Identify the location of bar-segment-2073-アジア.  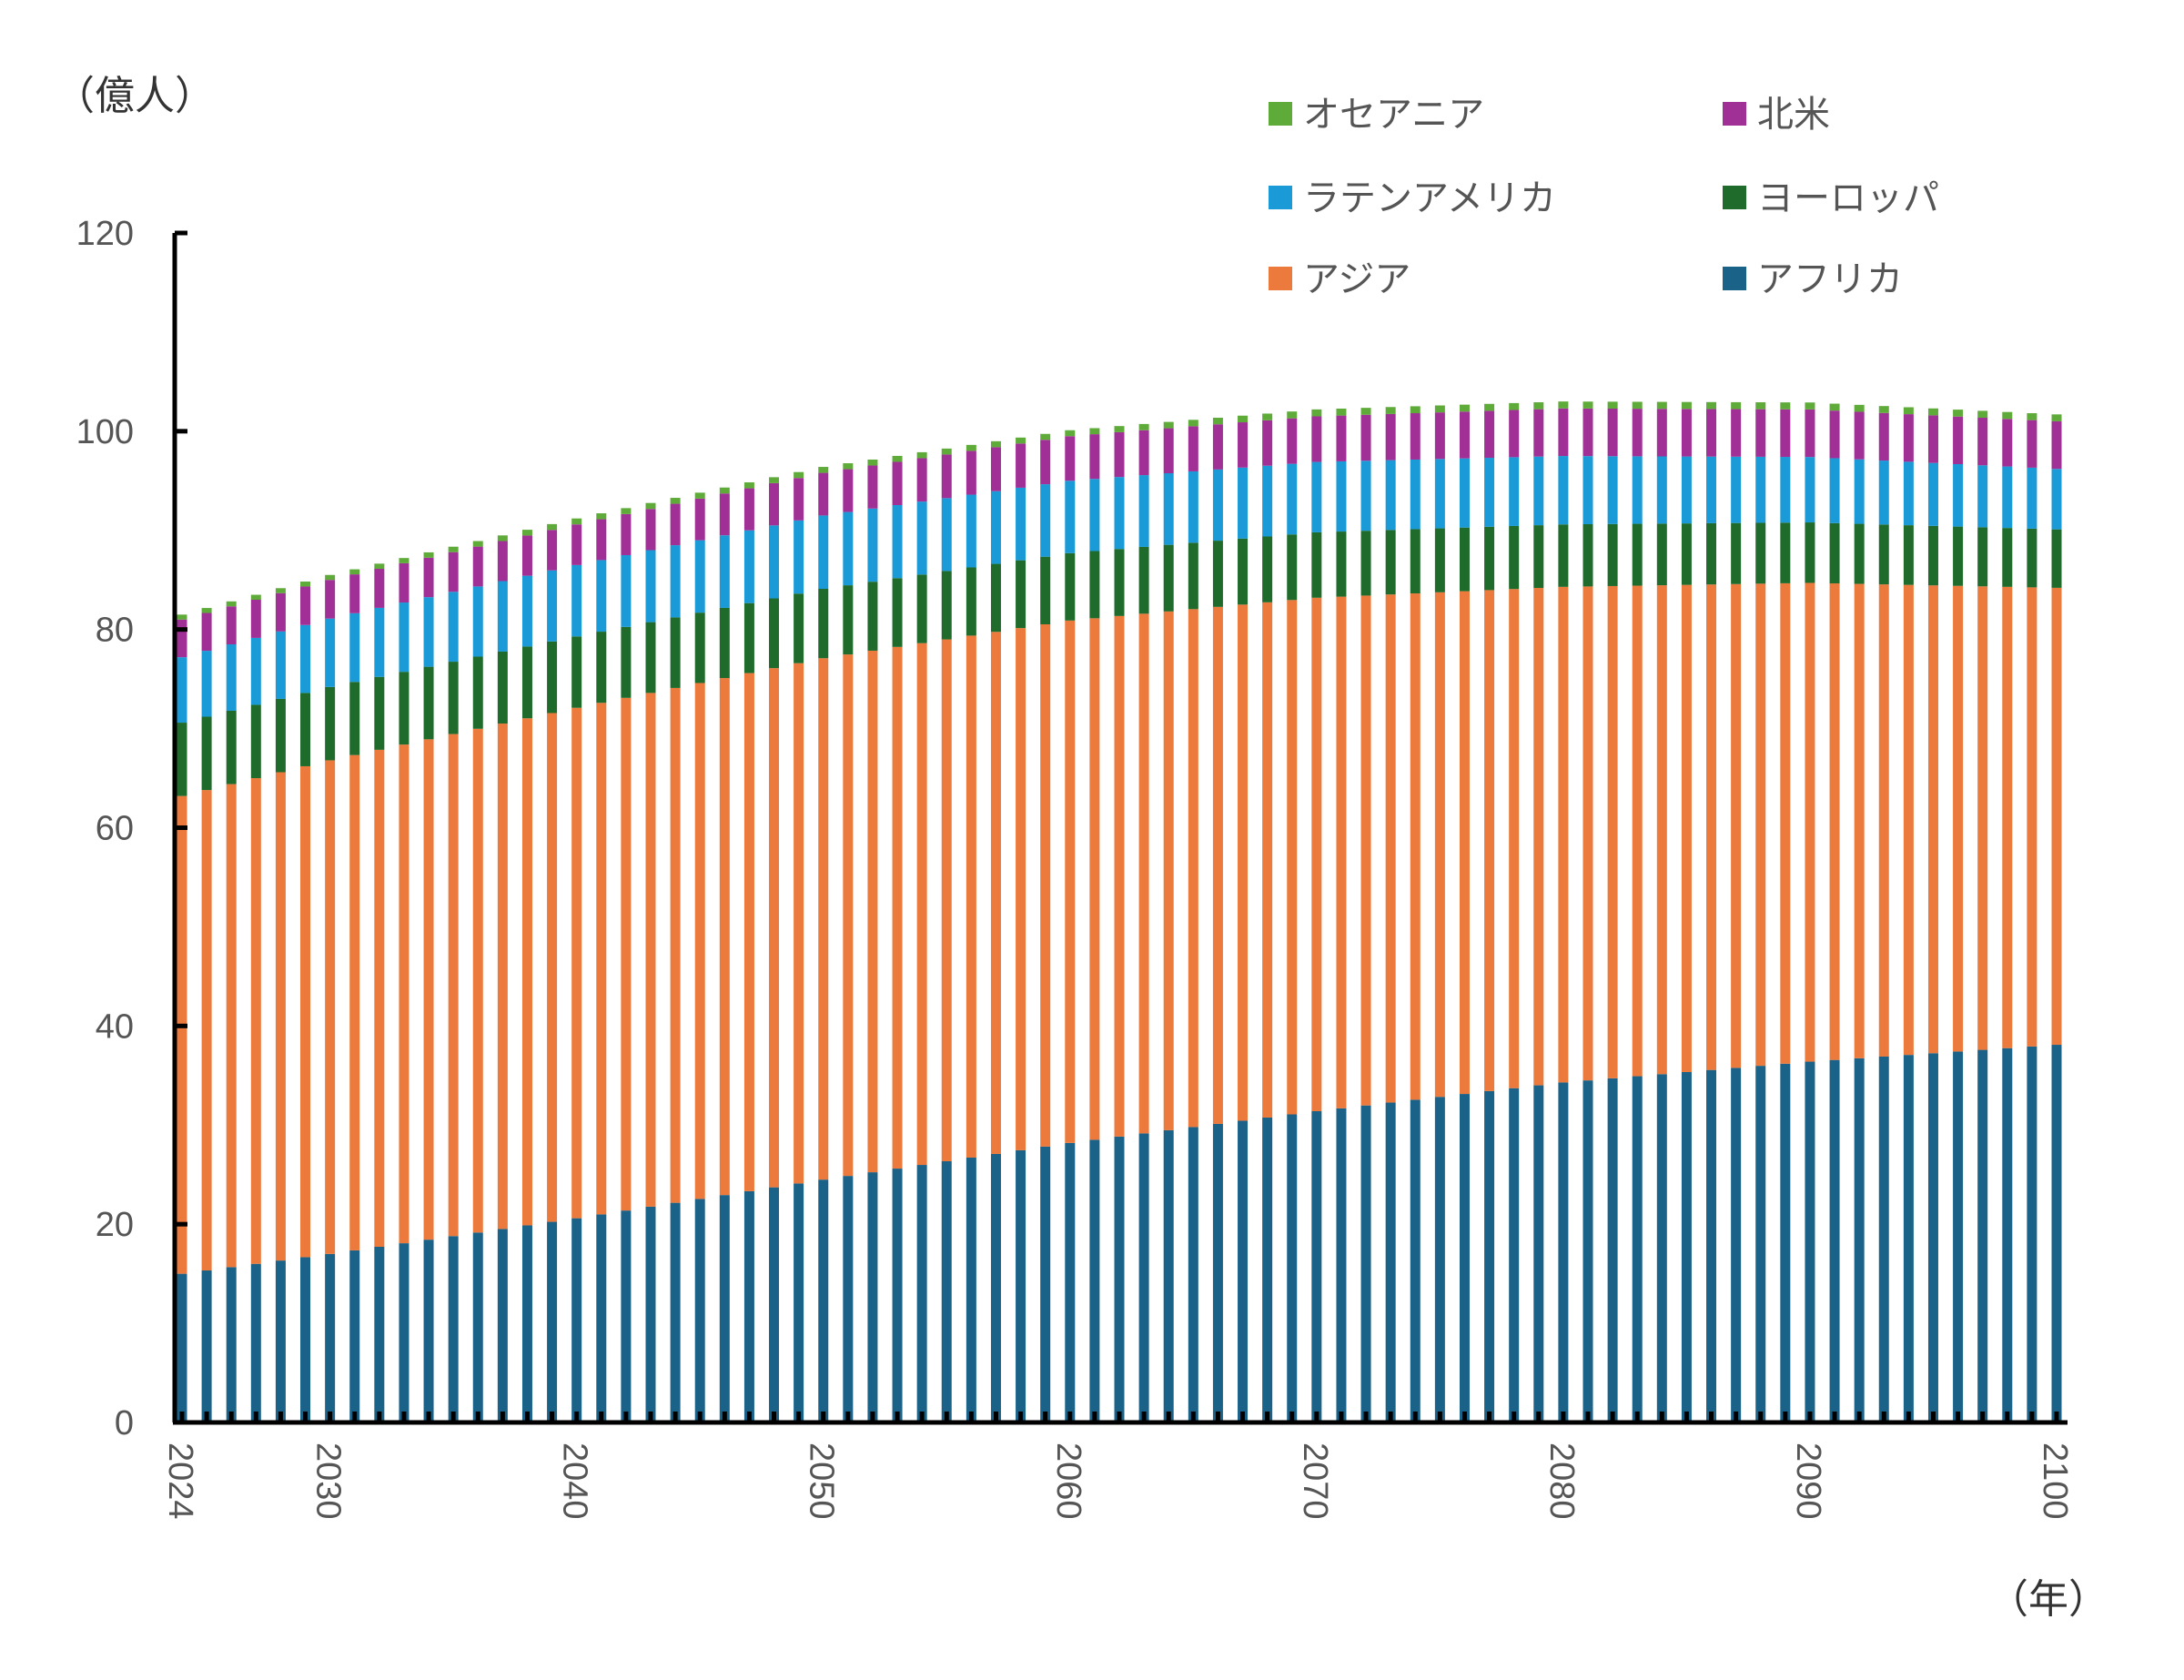
(1391, 848).